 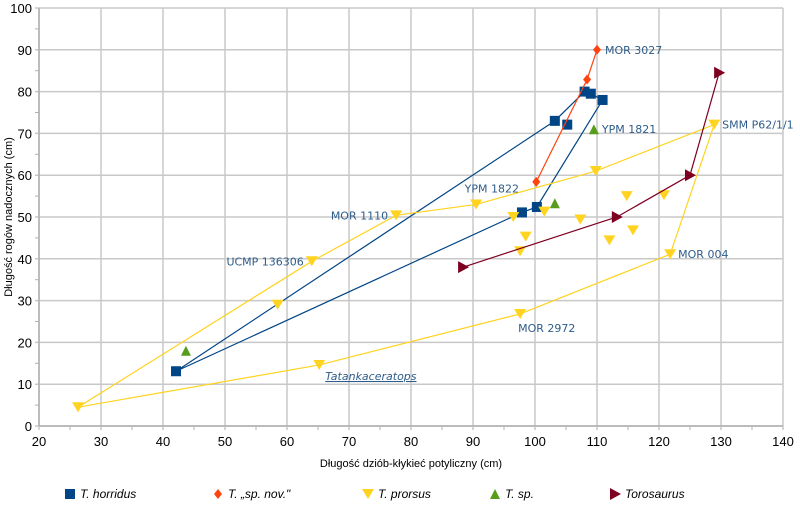 What do you see at coordinates (25, 259) in the screenshot?
I see `y-tick-label: 40` at bounding box center [25, 259].